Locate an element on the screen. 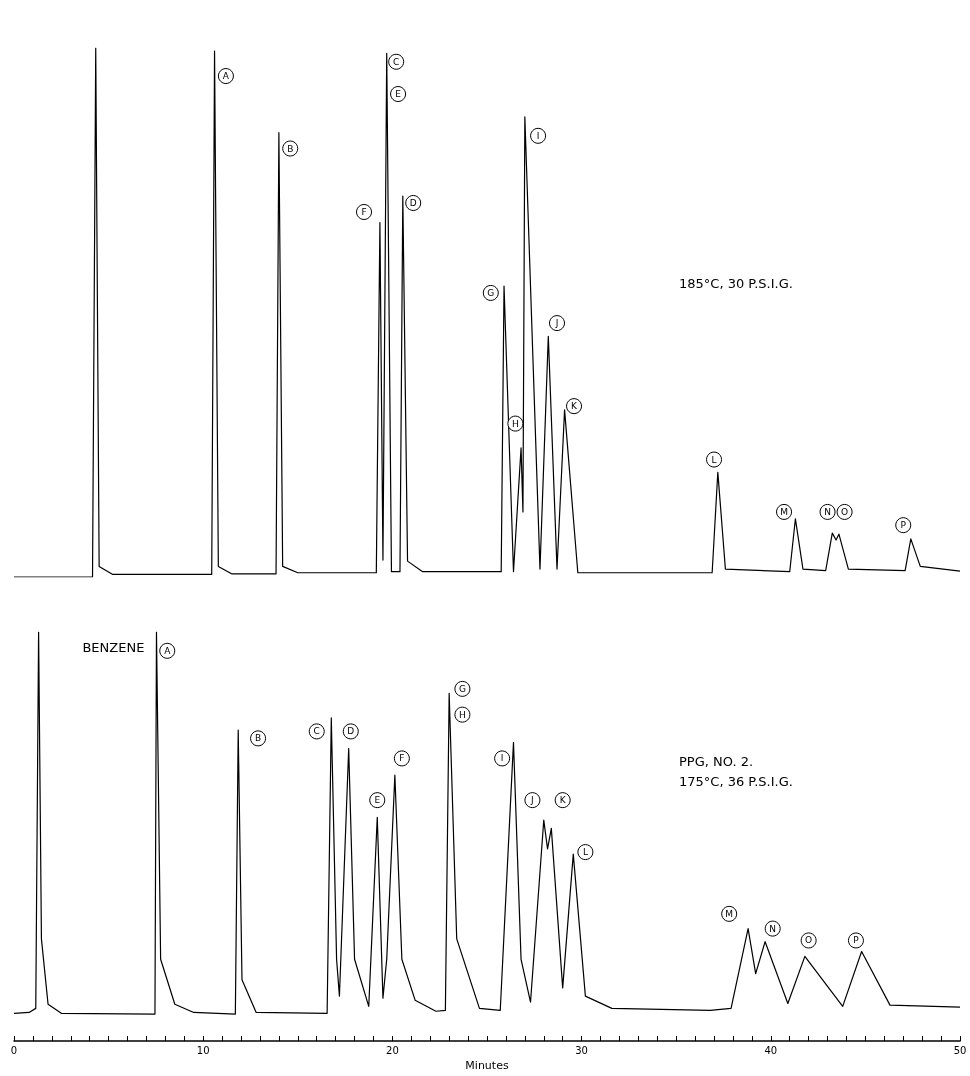 Image resolution: width=970 pixels, height=1076 pixels. x-tick-label: 50 is located at coordinates (960, 1050).